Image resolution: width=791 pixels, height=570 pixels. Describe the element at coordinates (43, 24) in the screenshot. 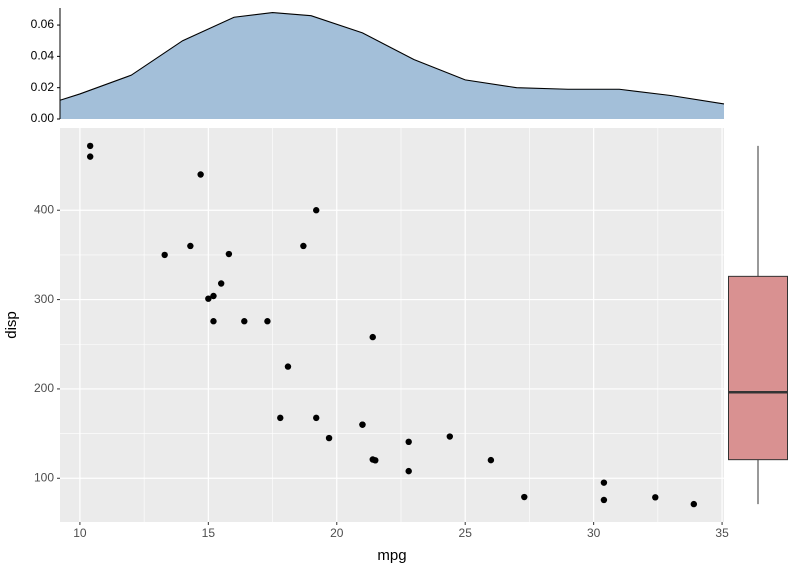

I see `y-tick-label: 0.06` at that location.